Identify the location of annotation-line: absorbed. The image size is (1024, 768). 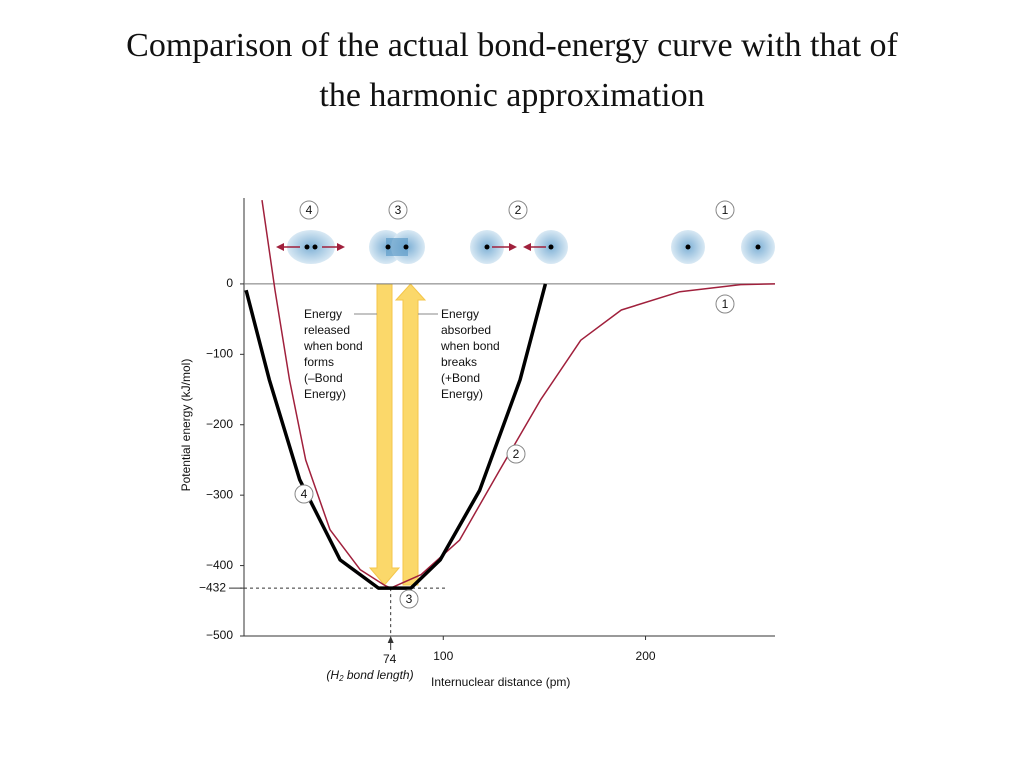
(466, 330).